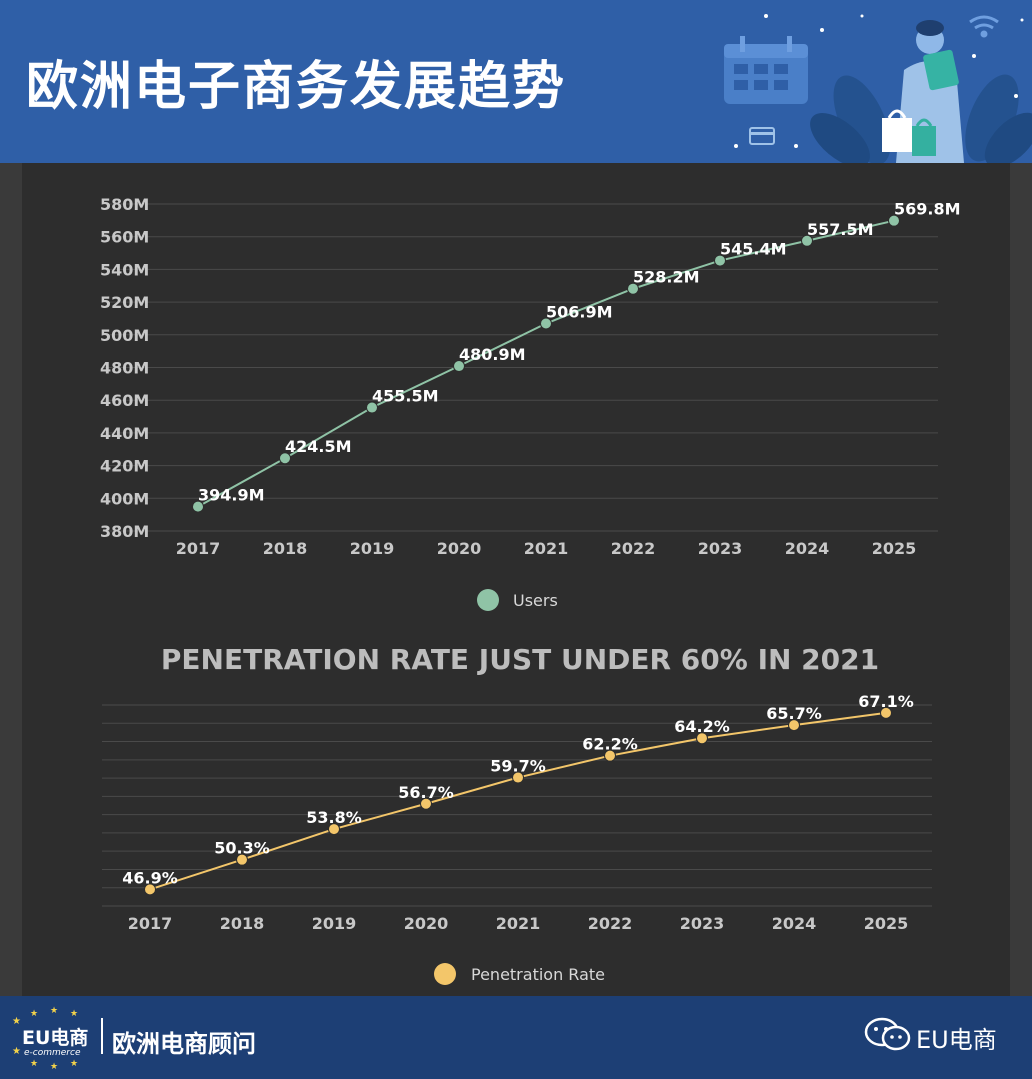  I want to click on users-data-label: 557.5M, so click(840, 229).